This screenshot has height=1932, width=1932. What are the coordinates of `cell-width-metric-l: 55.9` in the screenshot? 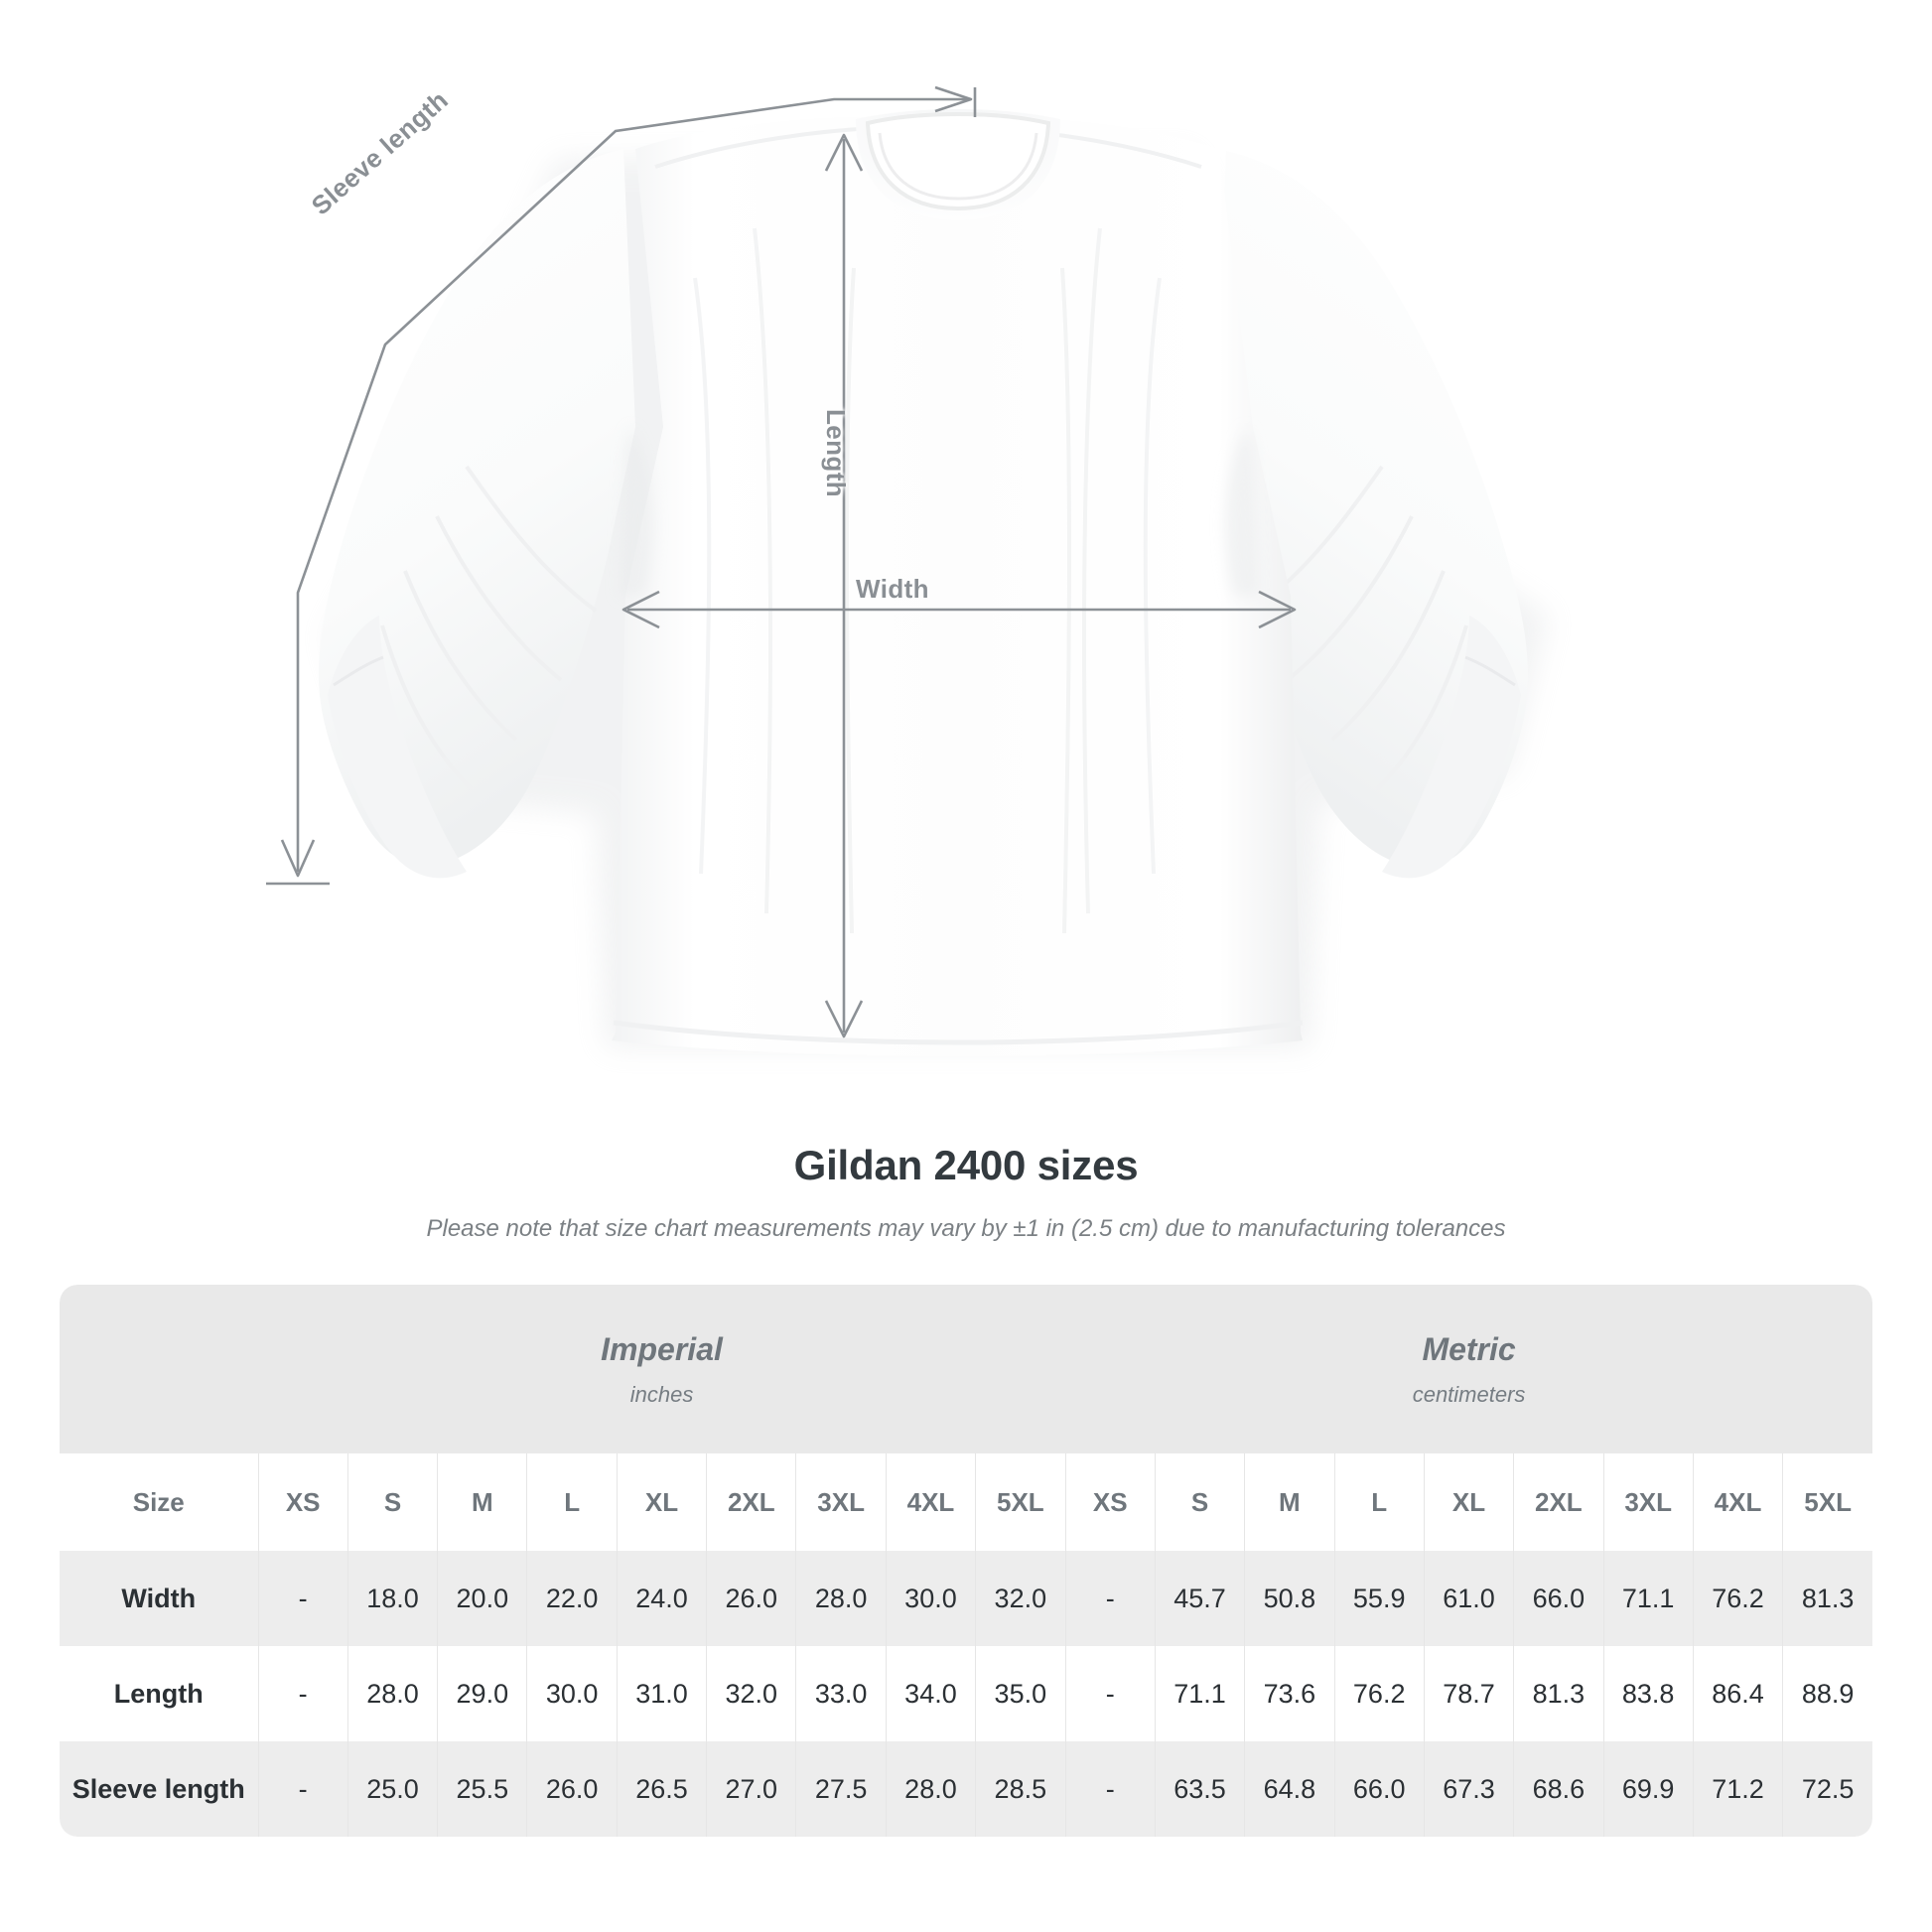 It's located at (1379, 1599).